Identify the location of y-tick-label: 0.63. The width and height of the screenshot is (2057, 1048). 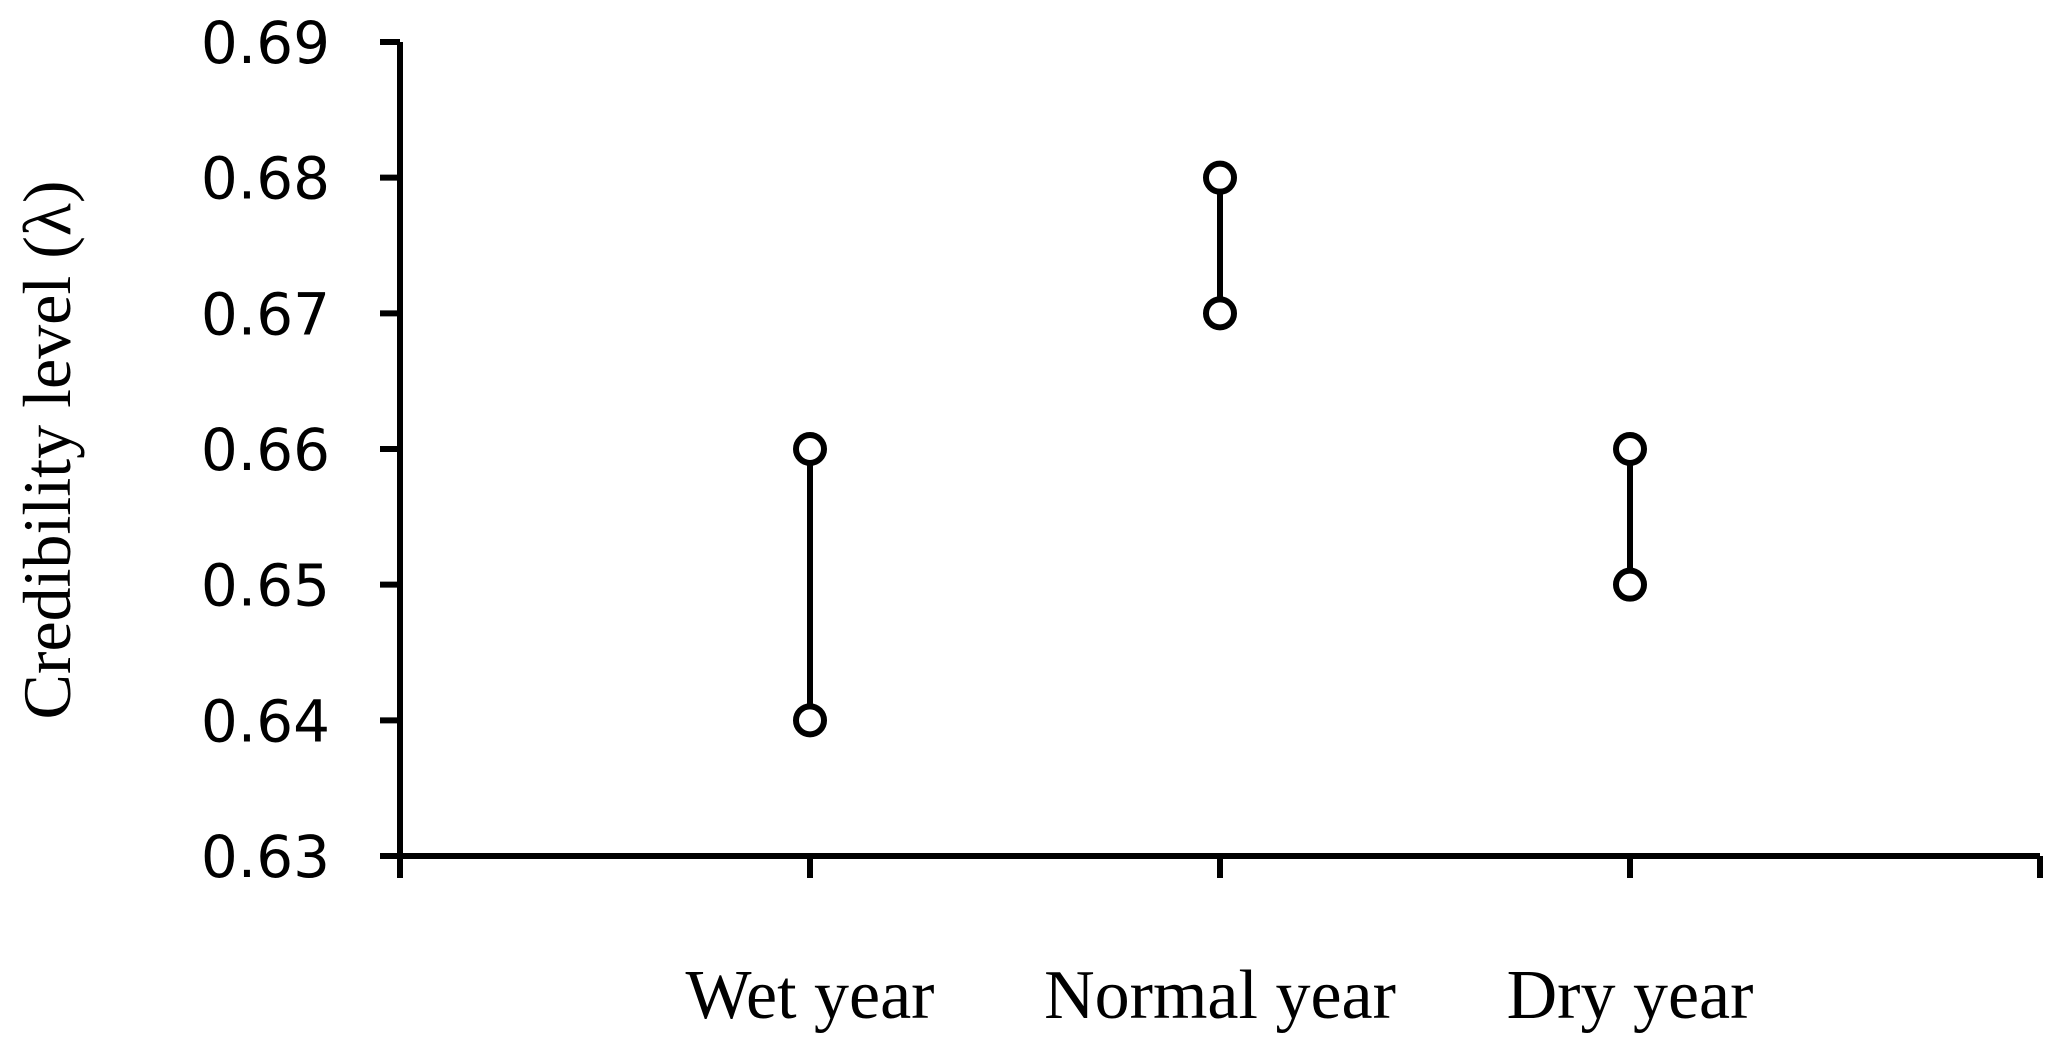
(265, 857).